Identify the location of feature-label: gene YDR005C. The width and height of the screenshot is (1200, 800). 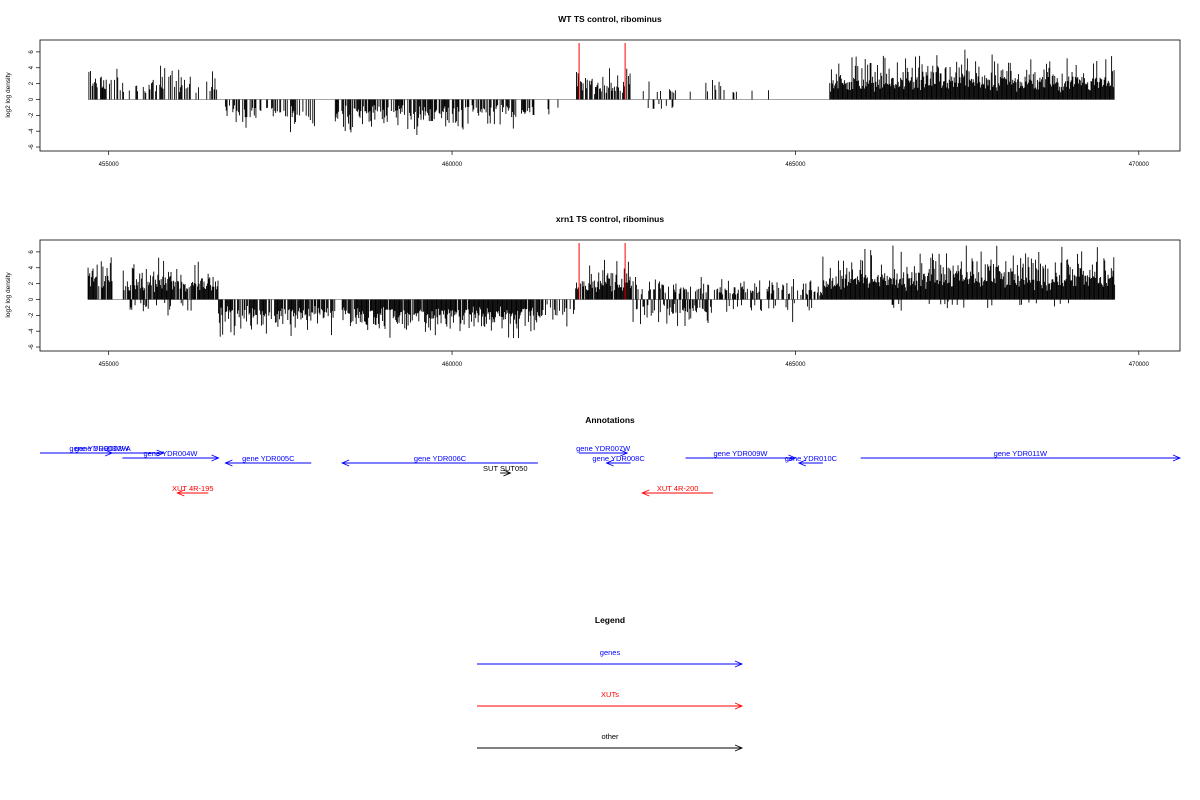
(268, 458).